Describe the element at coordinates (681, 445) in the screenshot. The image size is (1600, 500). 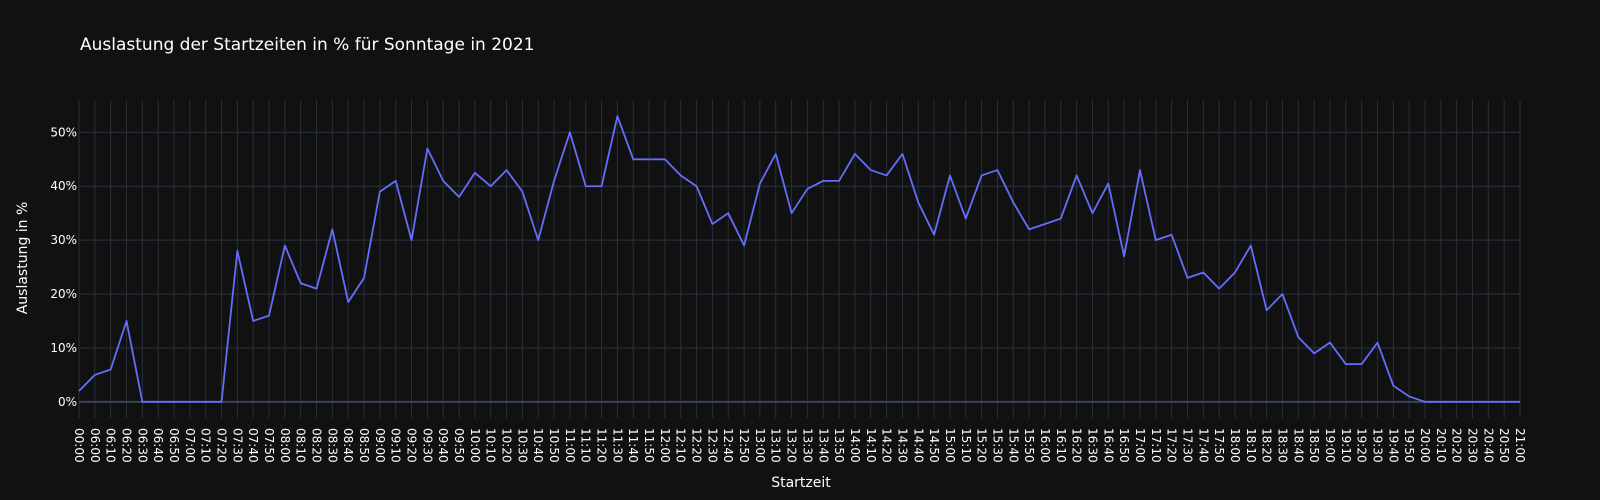
I see `x-tick-label: 12:10` at that location.